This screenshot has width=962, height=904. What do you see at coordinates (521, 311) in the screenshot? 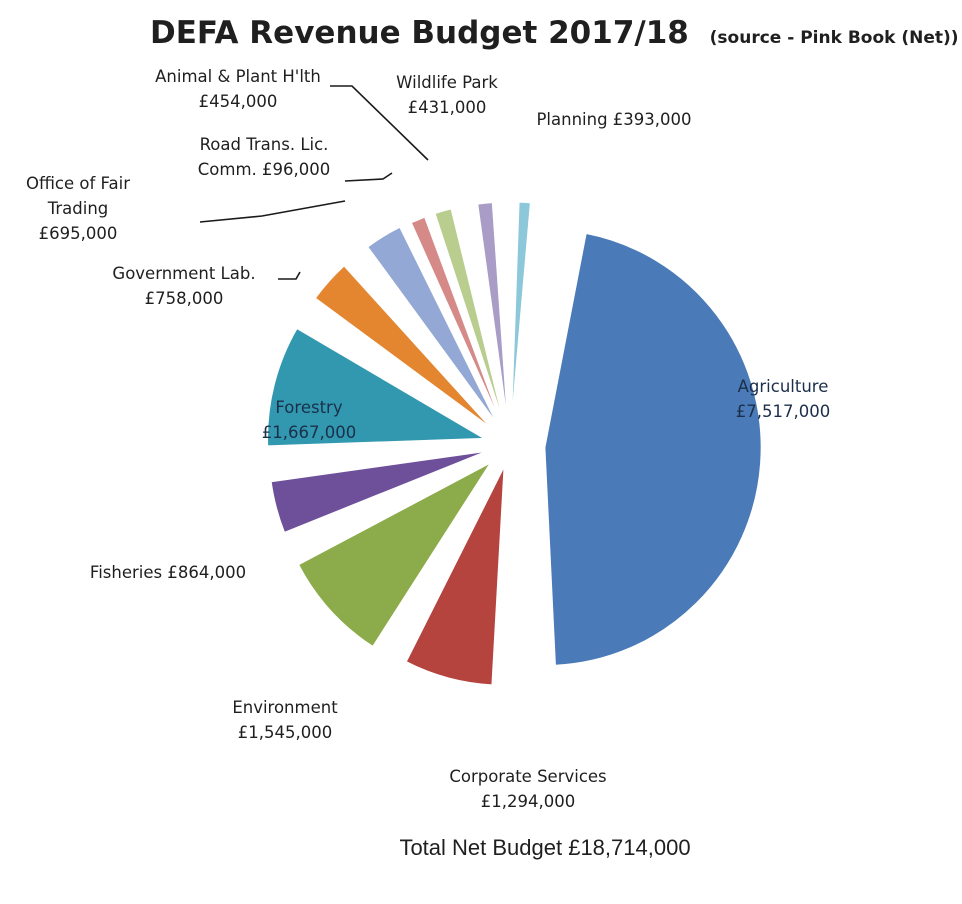
I see `pie-slice-planning` at bounding box center [521, 311].